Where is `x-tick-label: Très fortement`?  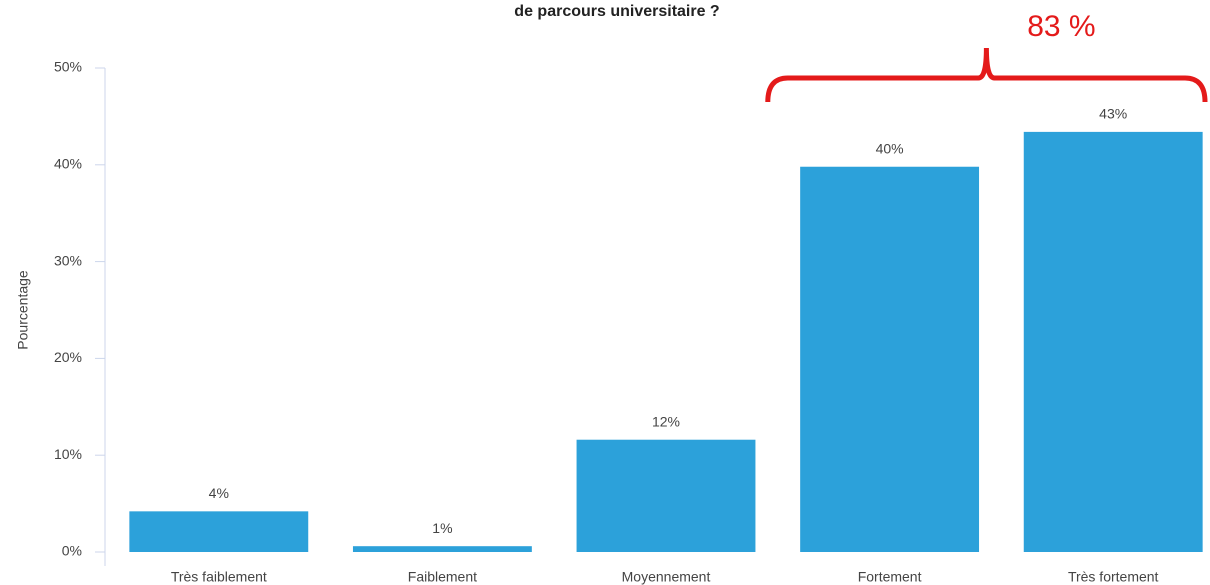 x-tick-label: Très fortement is located at coordinates (1113, 577).